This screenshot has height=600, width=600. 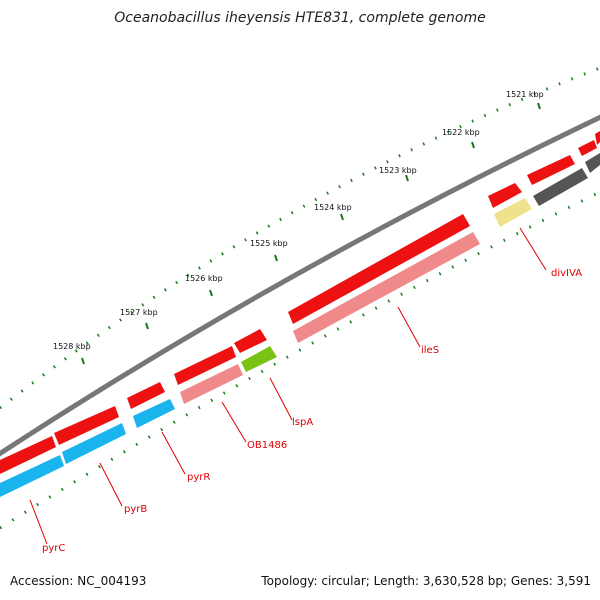 I want to click on tick-label-1525: 1525 kbp, so click(x=269, y=243).